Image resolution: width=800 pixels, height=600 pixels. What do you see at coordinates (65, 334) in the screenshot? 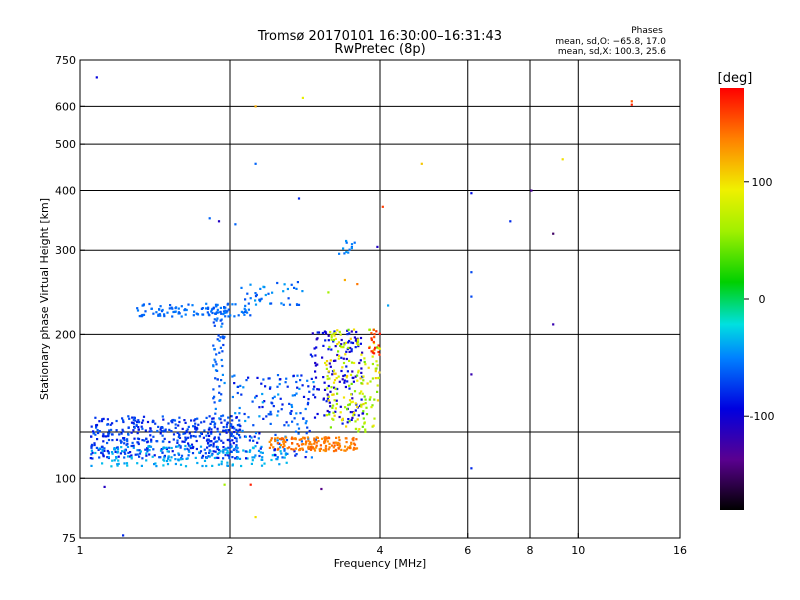
I see `y-tick-label: 200` at bounding box center [65, 334].